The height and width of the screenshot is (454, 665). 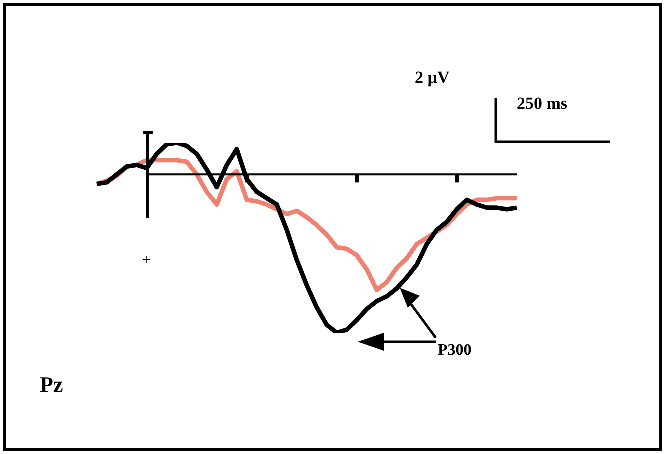 I want to click on text: P300, so click(x=455, y=351).